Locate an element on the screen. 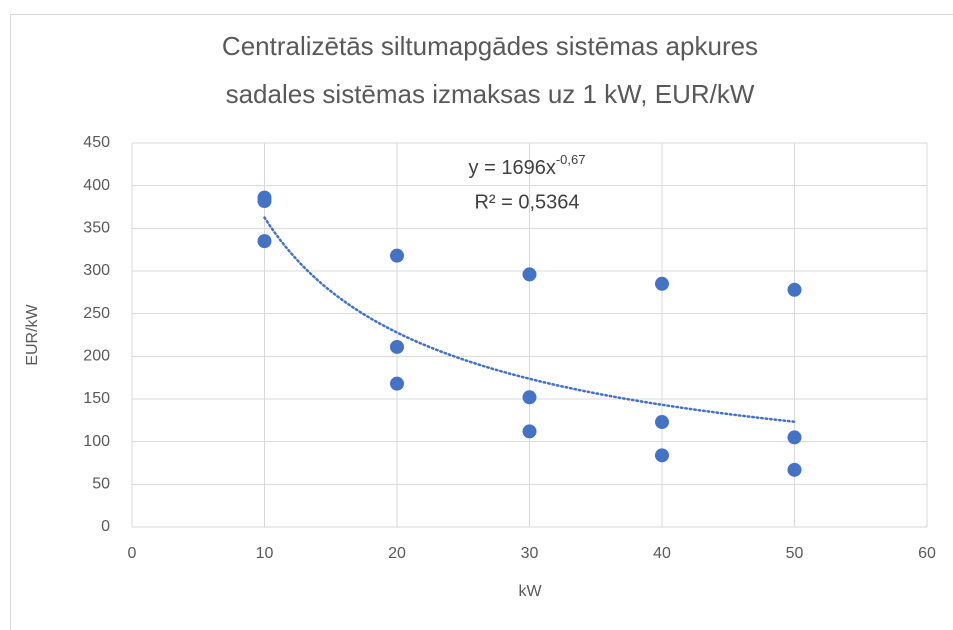  y-tick-label: 350 is located at coordinates (96, 228).